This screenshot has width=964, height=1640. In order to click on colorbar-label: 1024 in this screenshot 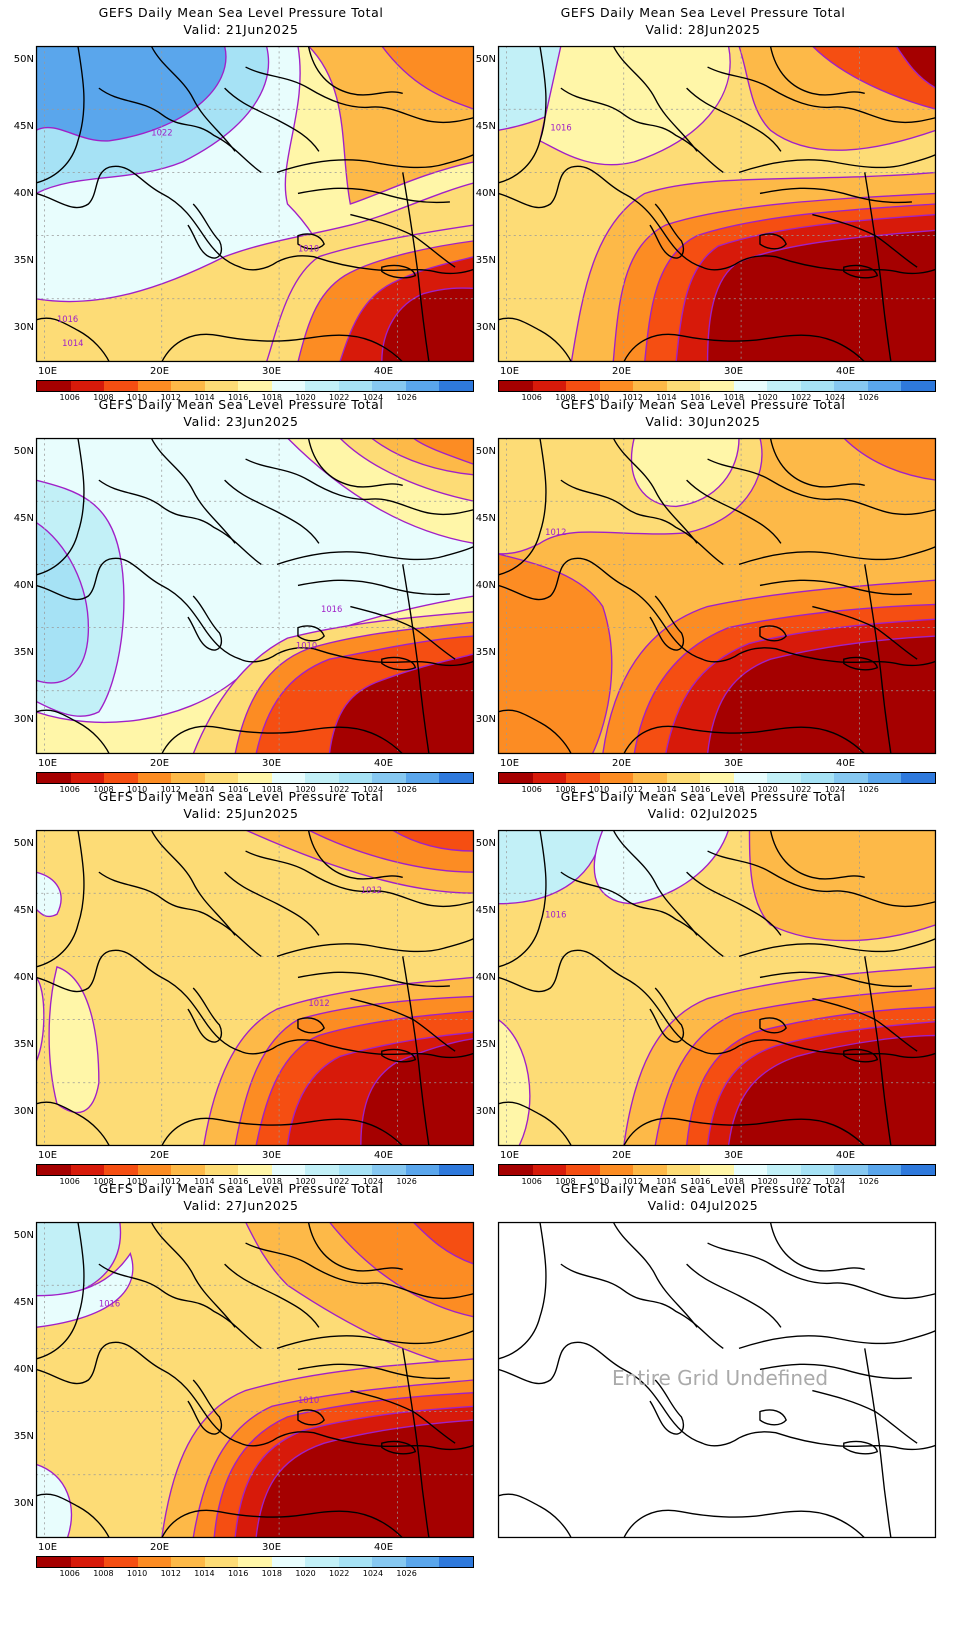, I will do `click(835, 1181)`.